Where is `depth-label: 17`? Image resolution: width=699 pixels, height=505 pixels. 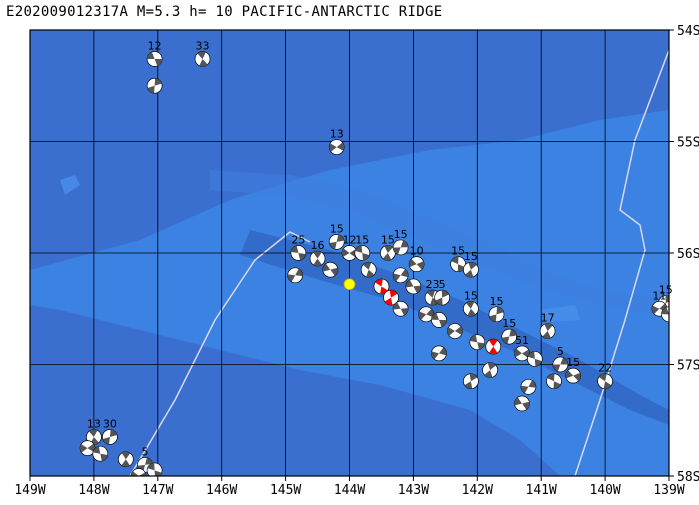 depth-label: 17 is located at coordinates (548, 318).